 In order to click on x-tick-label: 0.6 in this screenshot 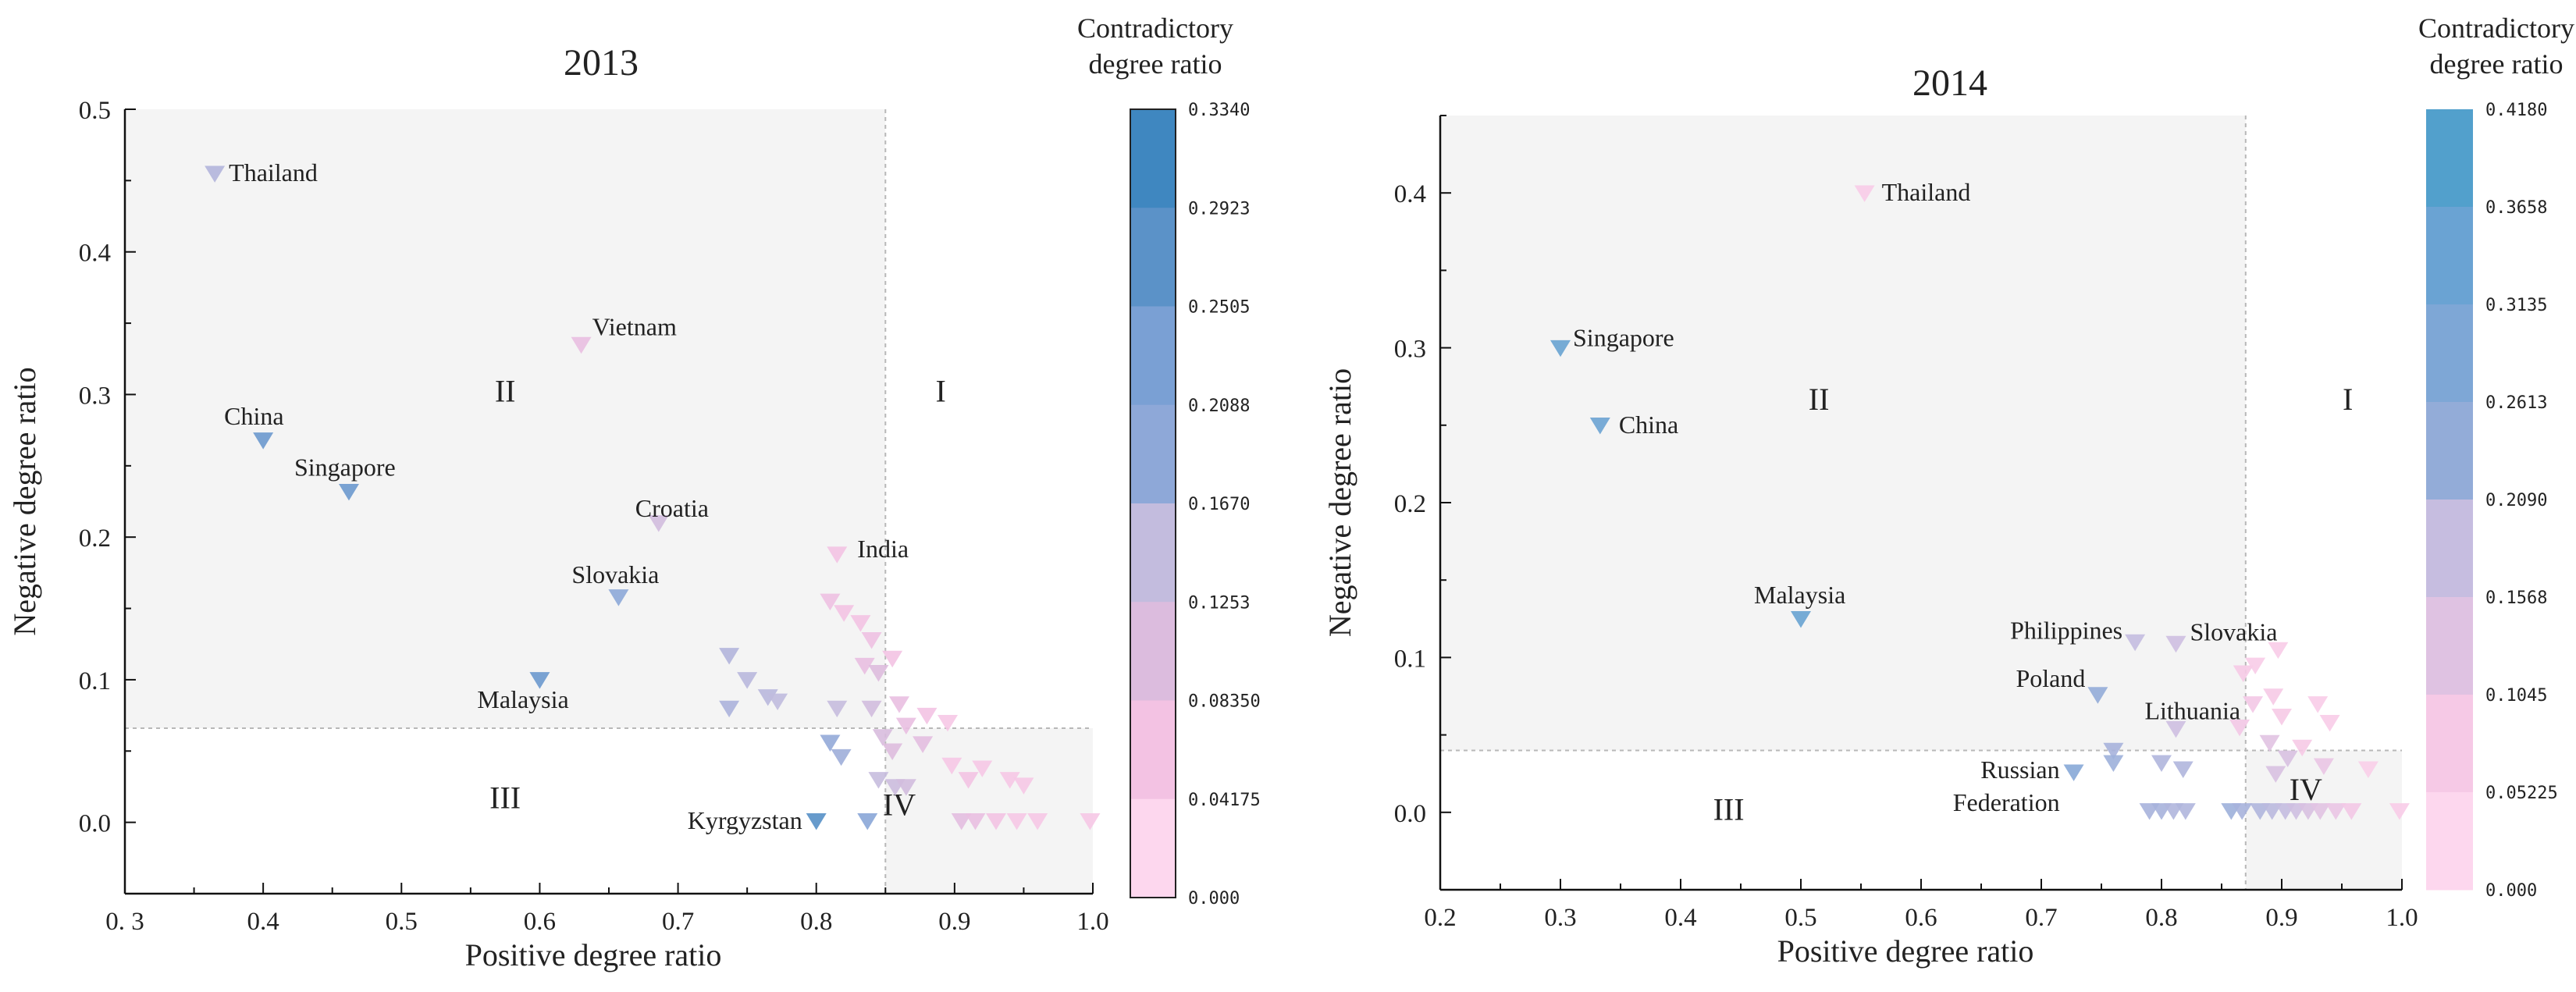, I will do `click(1921, 918)`.